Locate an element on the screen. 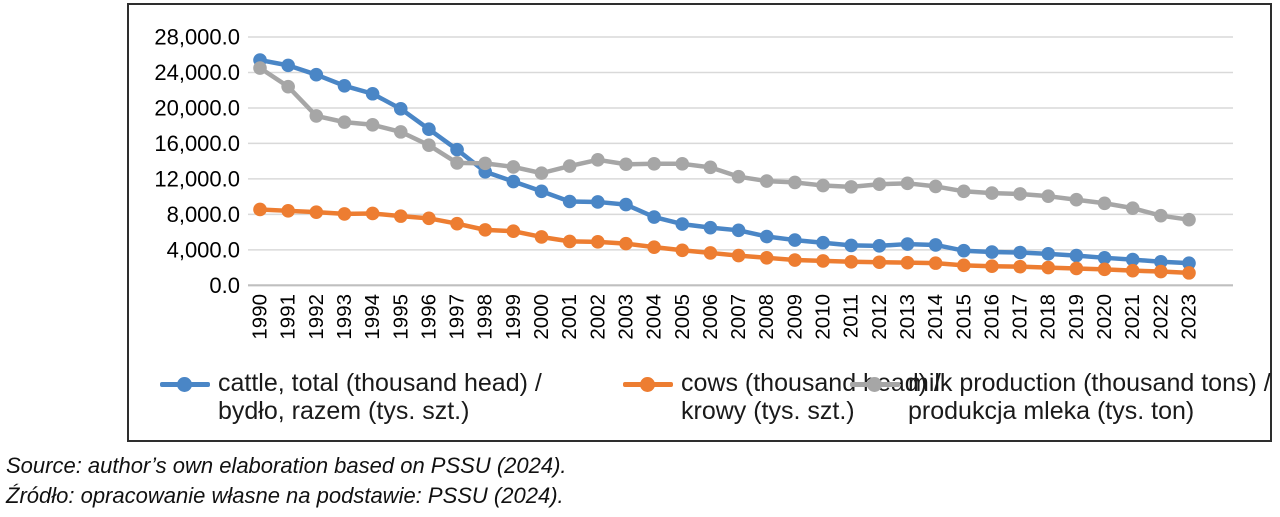 Image resolution: width=1280 pixels, height=517 pixels. cows-series-marker-icon is located at coordinates (648, 384).